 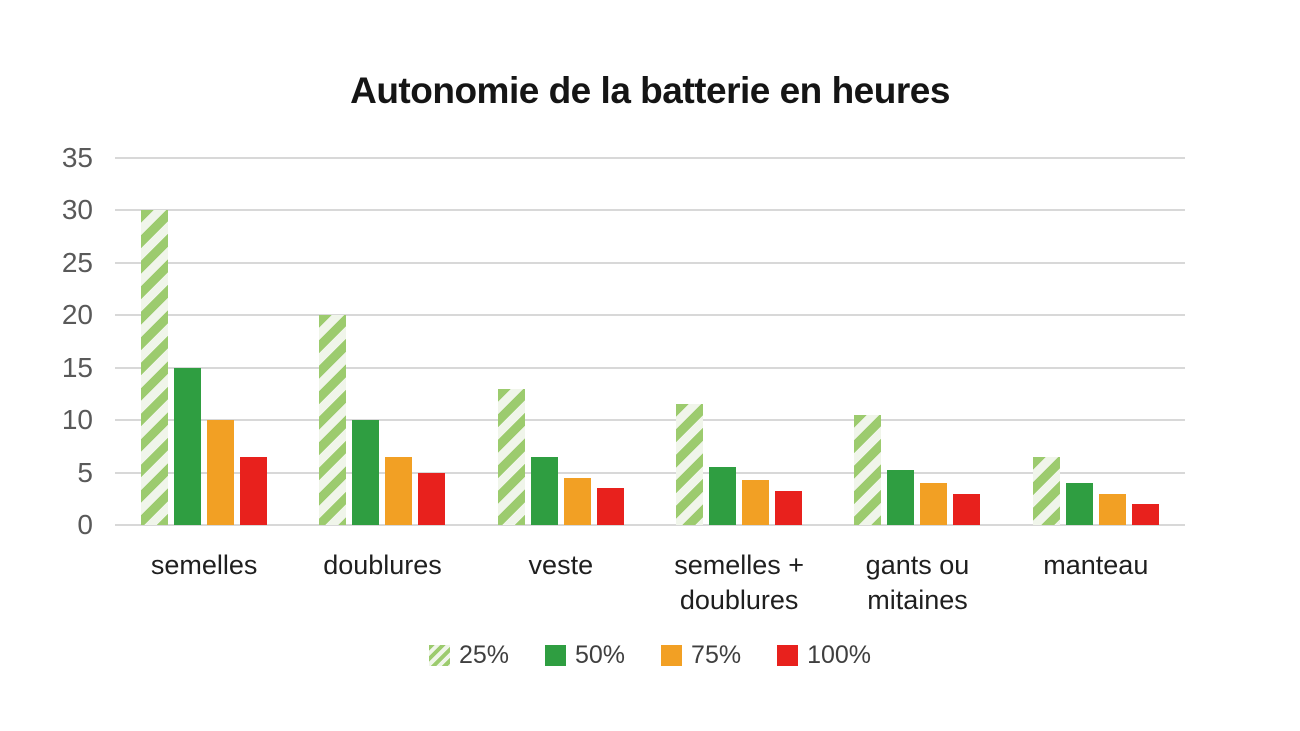 I want to click on legend-item: 25%, so click(x=468, y=655).